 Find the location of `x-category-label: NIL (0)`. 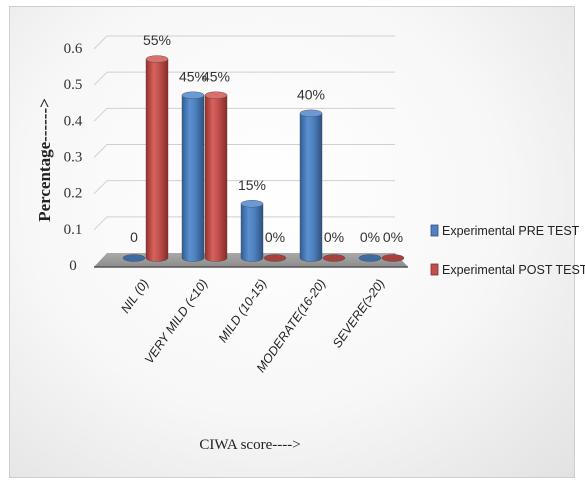

x-category-label: NIL (0) is located at coordinates (134, 296).